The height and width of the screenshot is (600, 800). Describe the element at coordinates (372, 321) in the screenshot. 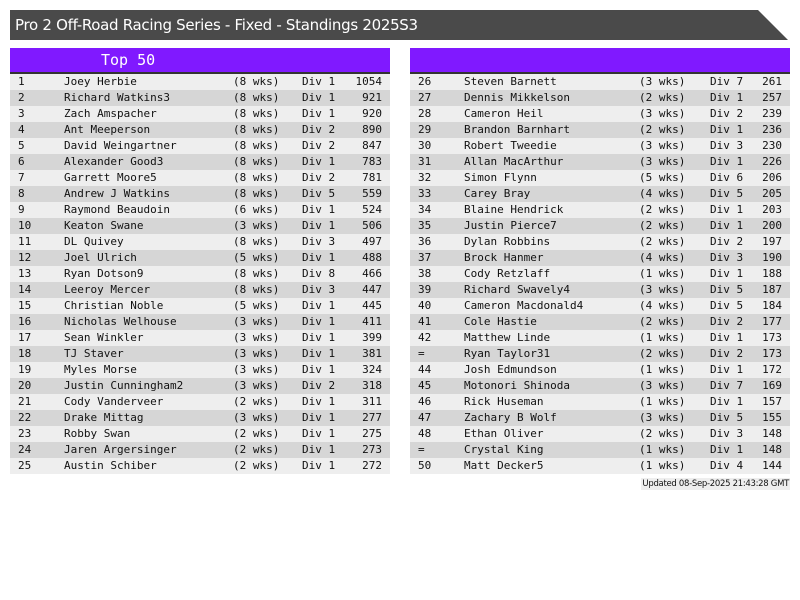

I see `score-cell: 411` at that location.